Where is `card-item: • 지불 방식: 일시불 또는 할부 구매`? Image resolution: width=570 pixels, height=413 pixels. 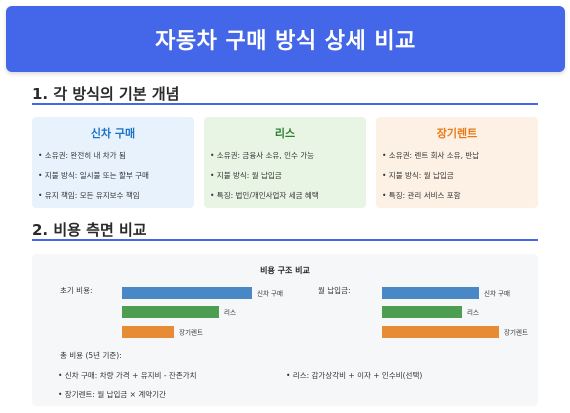 card-item: • 지불 방식: 일시불 또는 할부 구매 is located at coordinates (93, 175).